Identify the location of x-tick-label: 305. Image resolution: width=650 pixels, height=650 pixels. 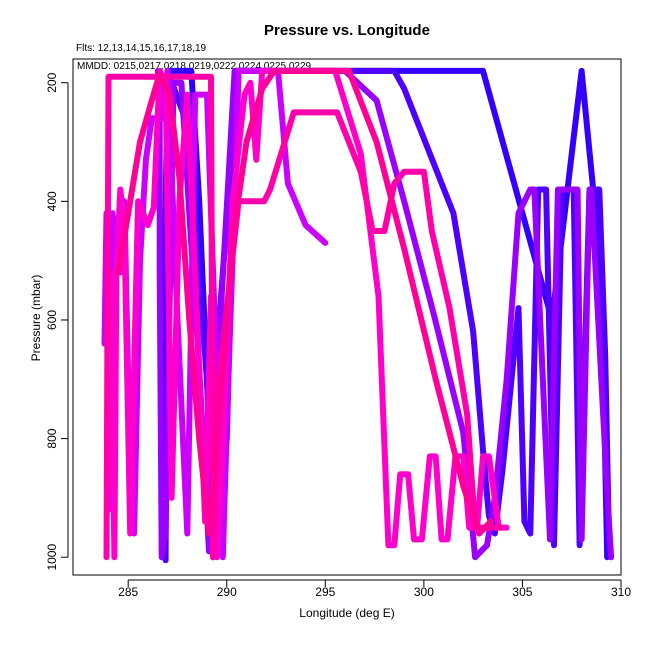
(522, 592).